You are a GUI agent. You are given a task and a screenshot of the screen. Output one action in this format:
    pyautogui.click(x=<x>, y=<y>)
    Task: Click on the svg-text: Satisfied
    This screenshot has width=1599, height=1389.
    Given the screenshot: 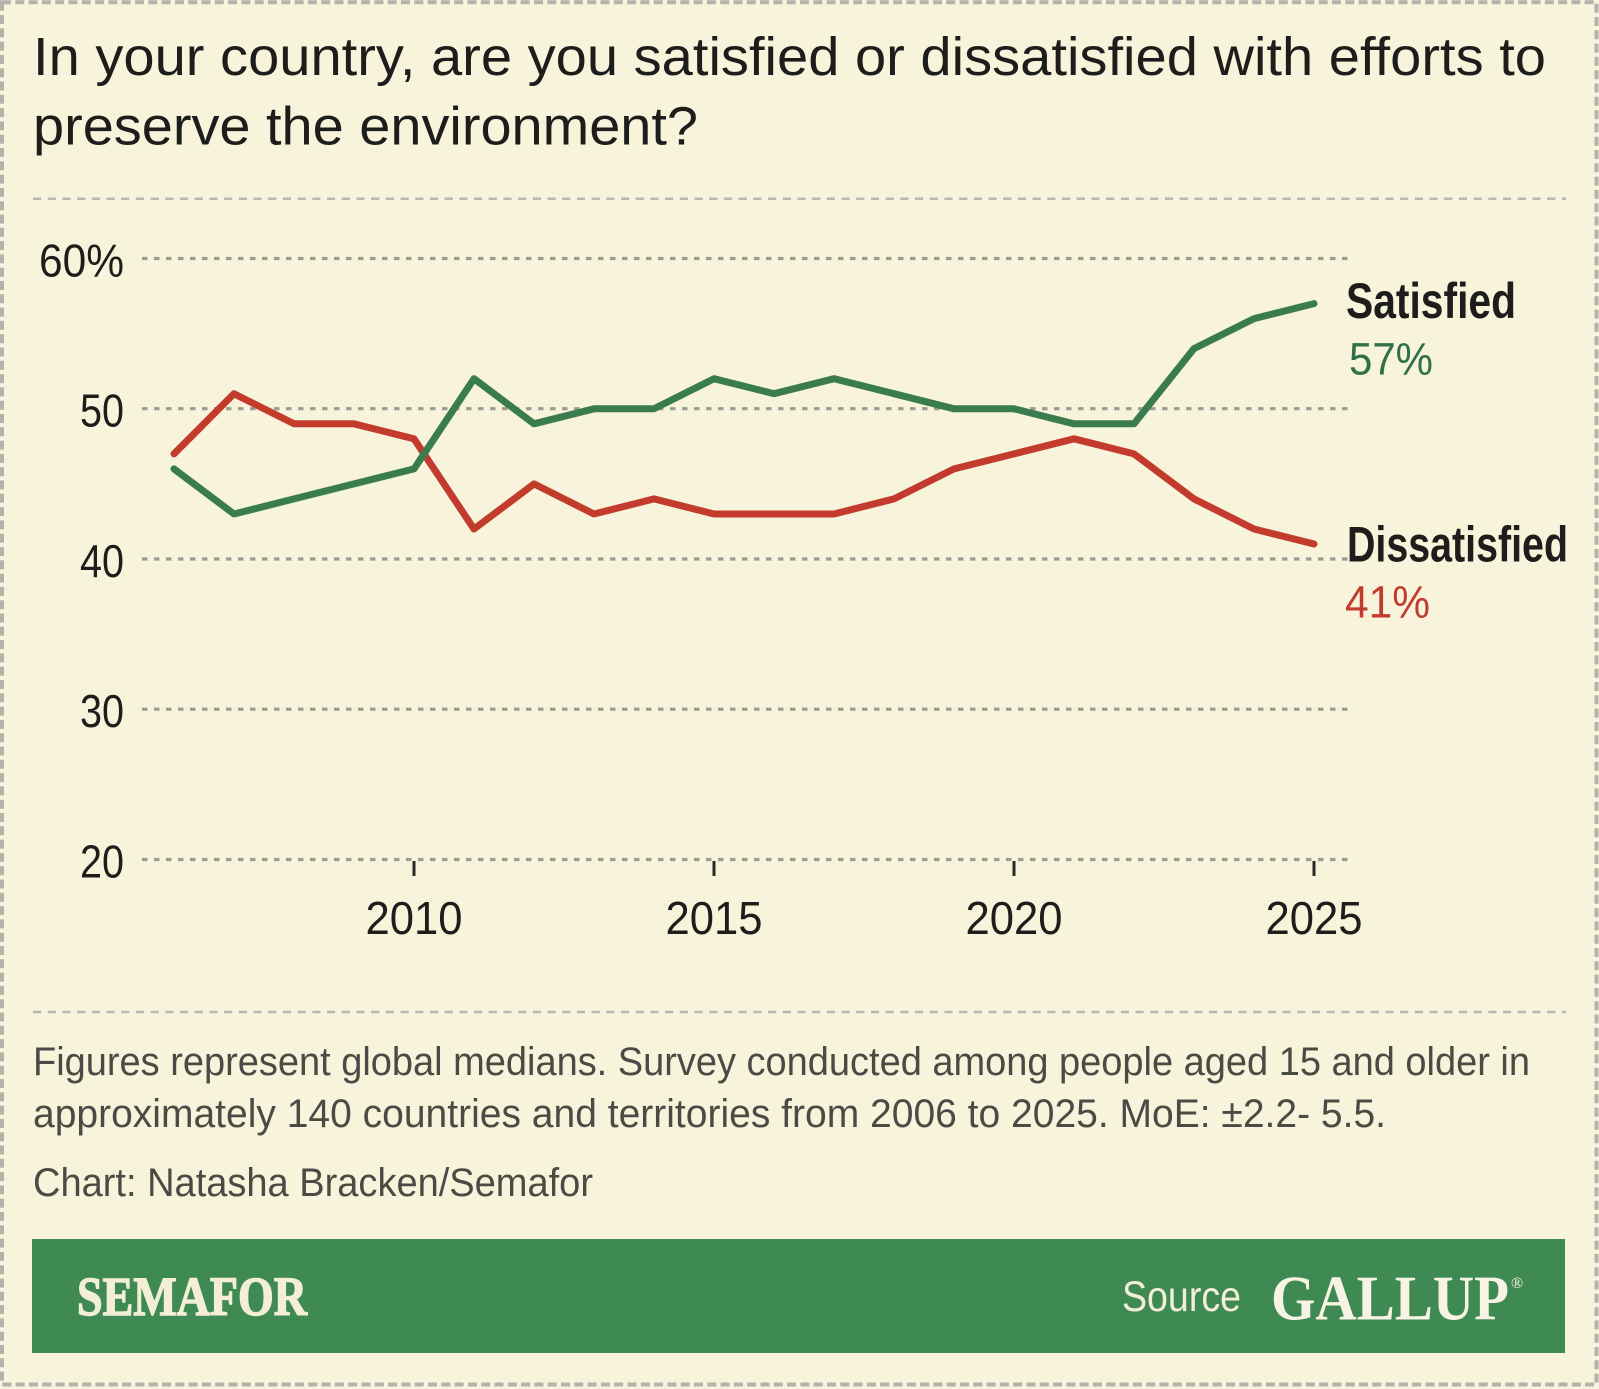 What is the action you would take?
    pyautogui.click(x=1431, y=301)
    